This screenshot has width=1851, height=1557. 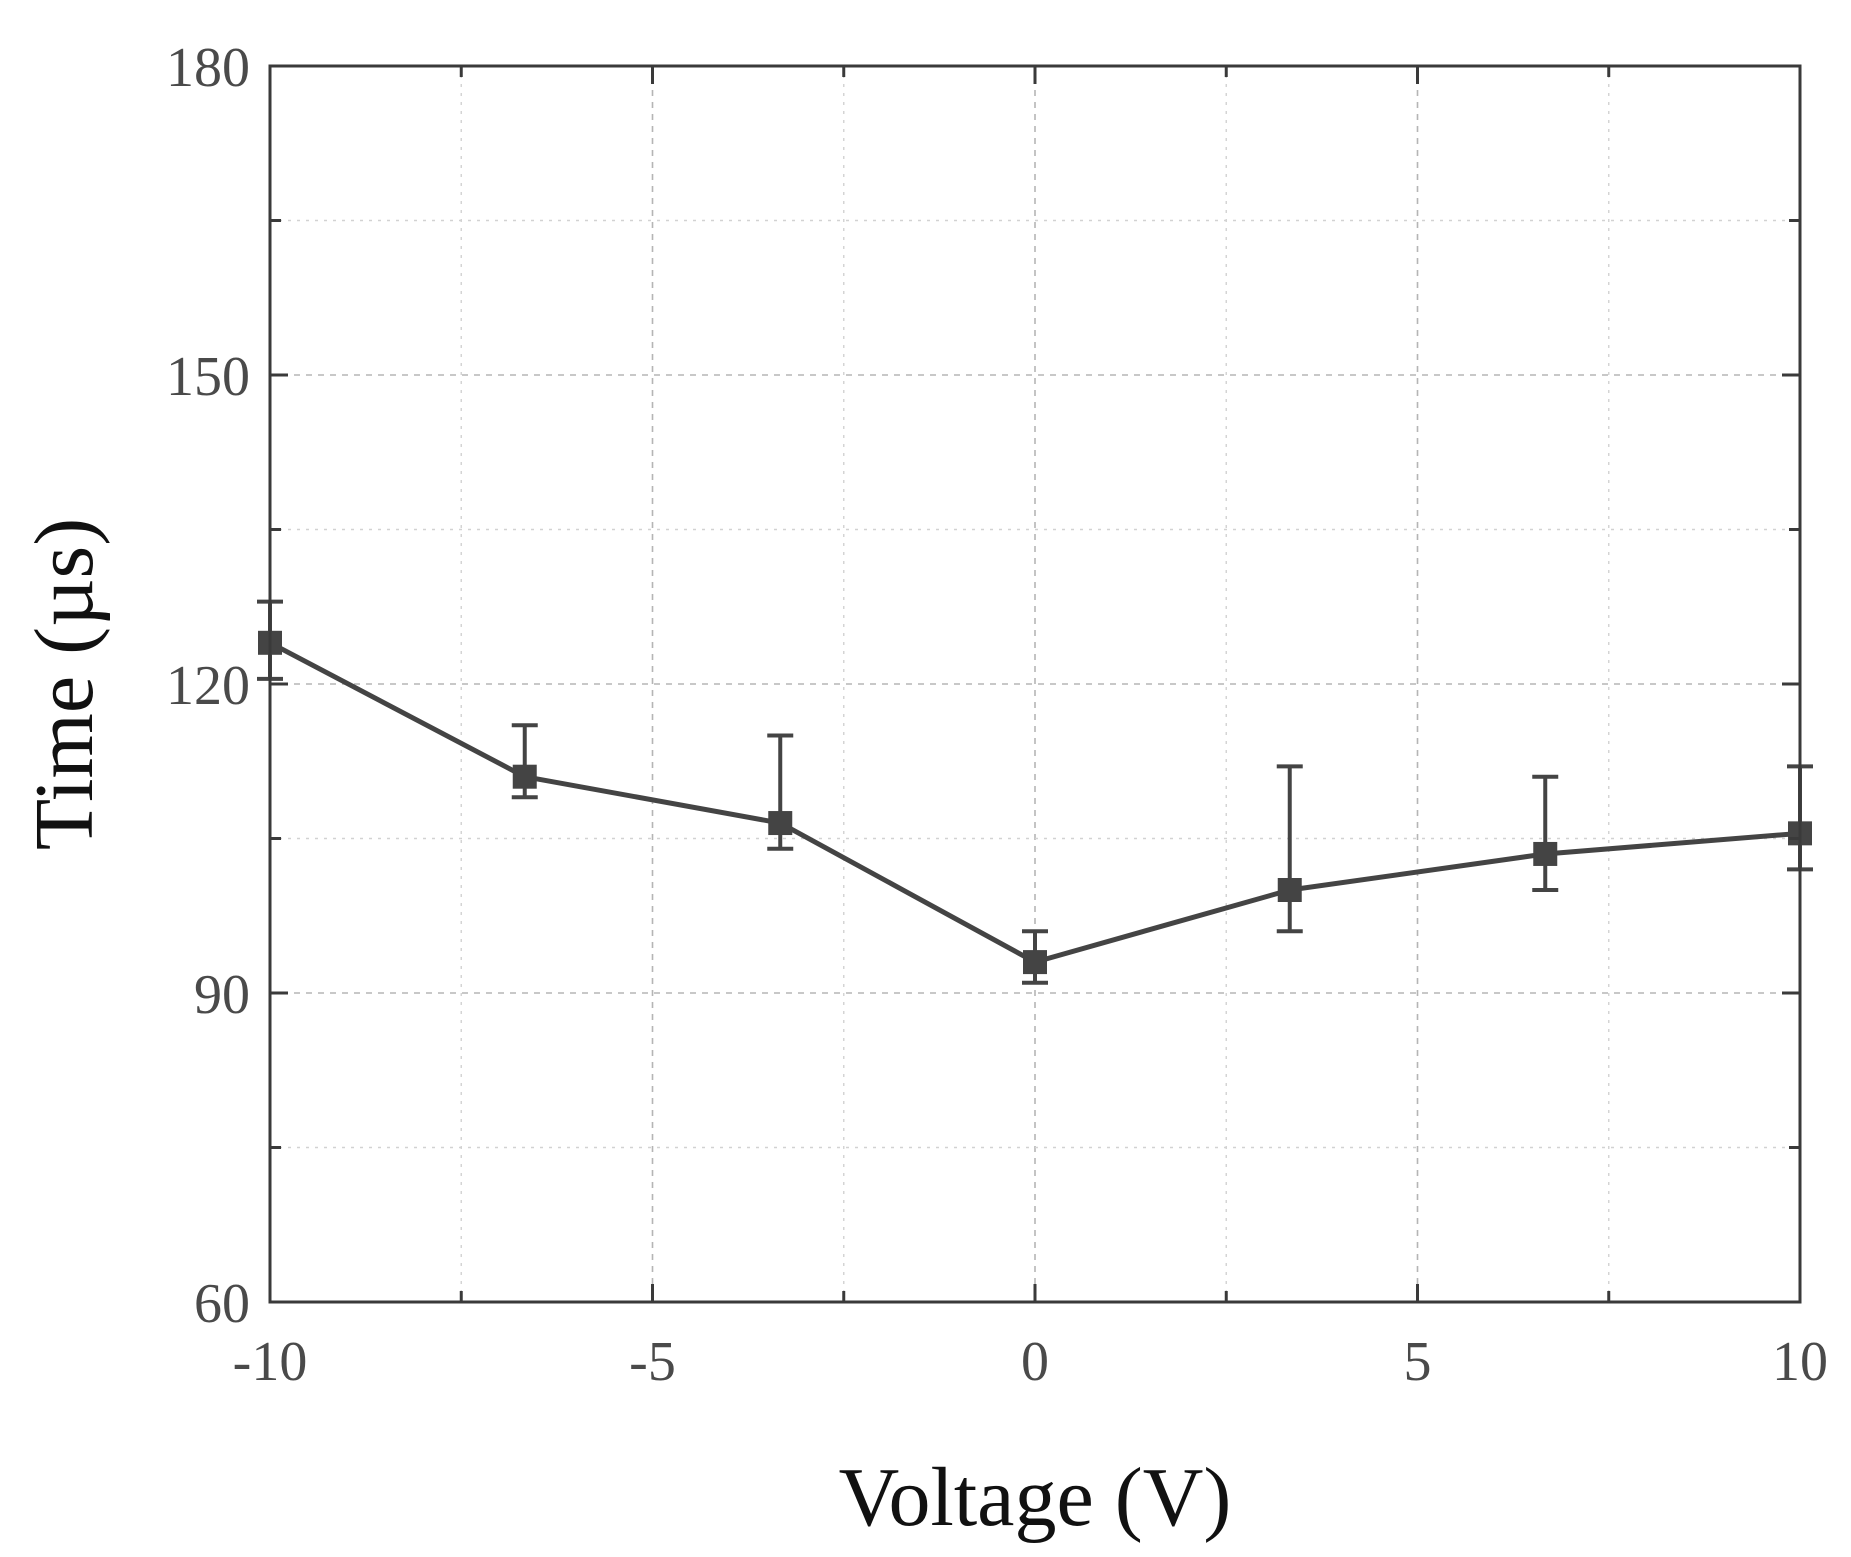 What do you see at coordinates (1418, 1362) in the screenshot?
I see `x-tick-label: 5` at bounding box center [1418, 1362].